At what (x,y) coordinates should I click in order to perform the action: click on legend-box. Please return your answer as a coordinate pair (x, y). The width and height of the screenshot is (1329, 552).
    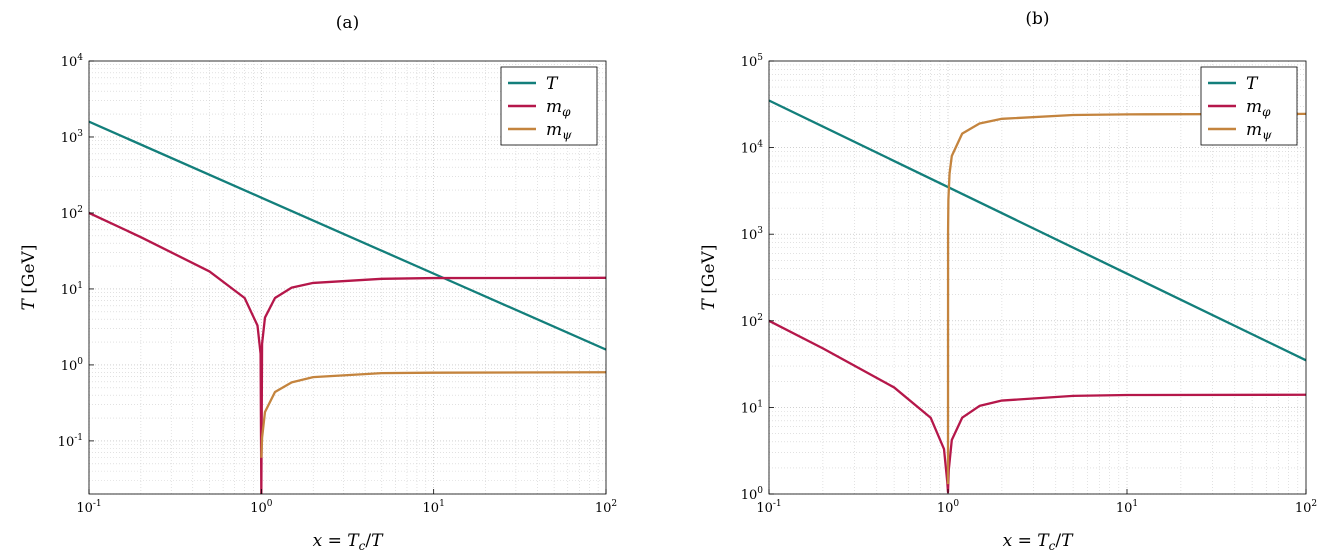
    Looking at the image, I should click on (1249, 106).